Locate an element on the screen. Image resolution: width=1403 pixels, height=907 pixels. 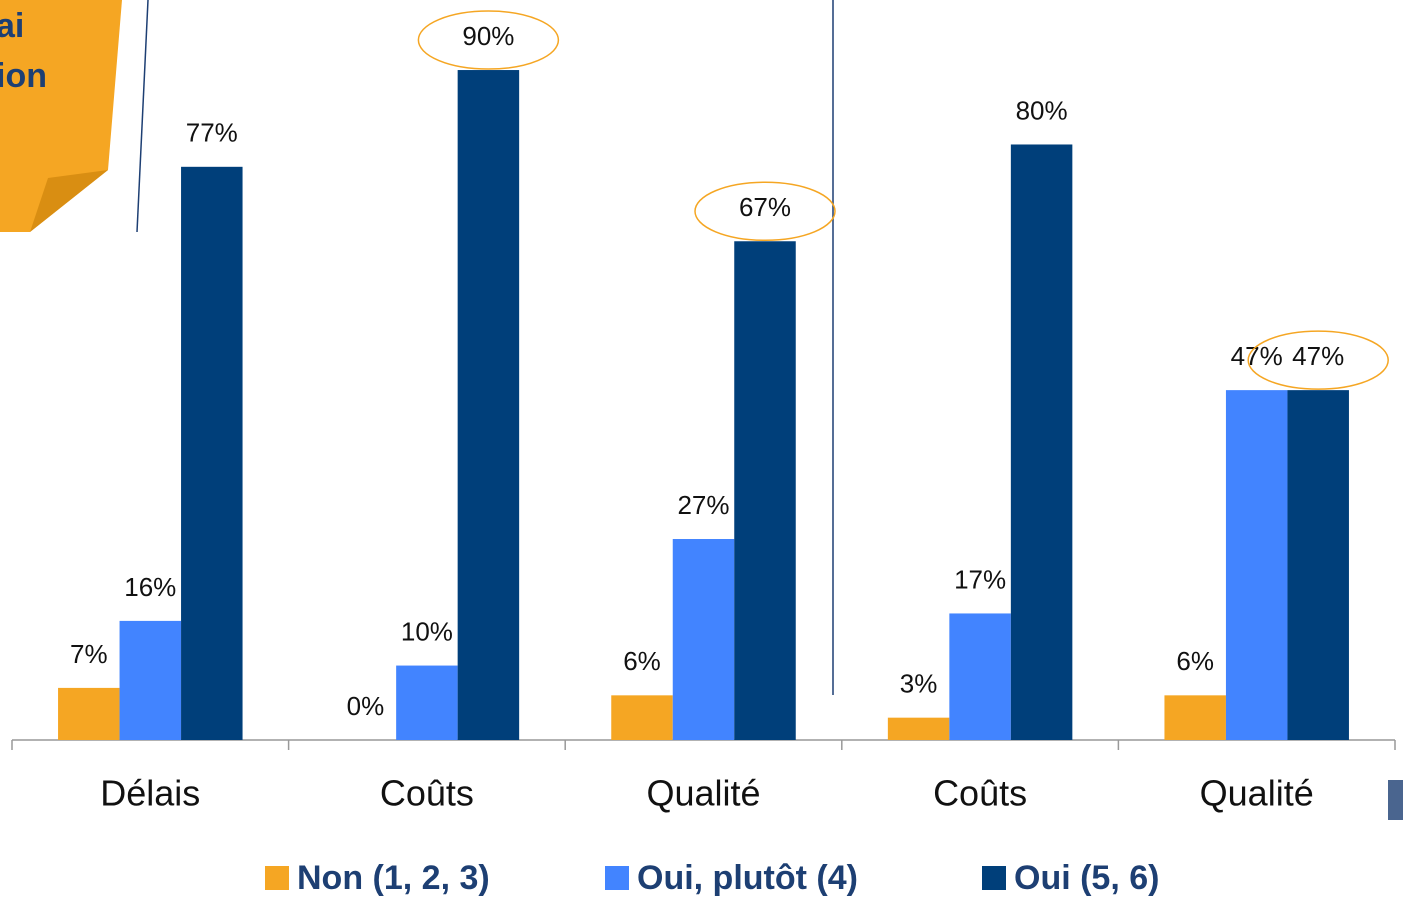
data-label: 77% is located at coordinates (212, 133).